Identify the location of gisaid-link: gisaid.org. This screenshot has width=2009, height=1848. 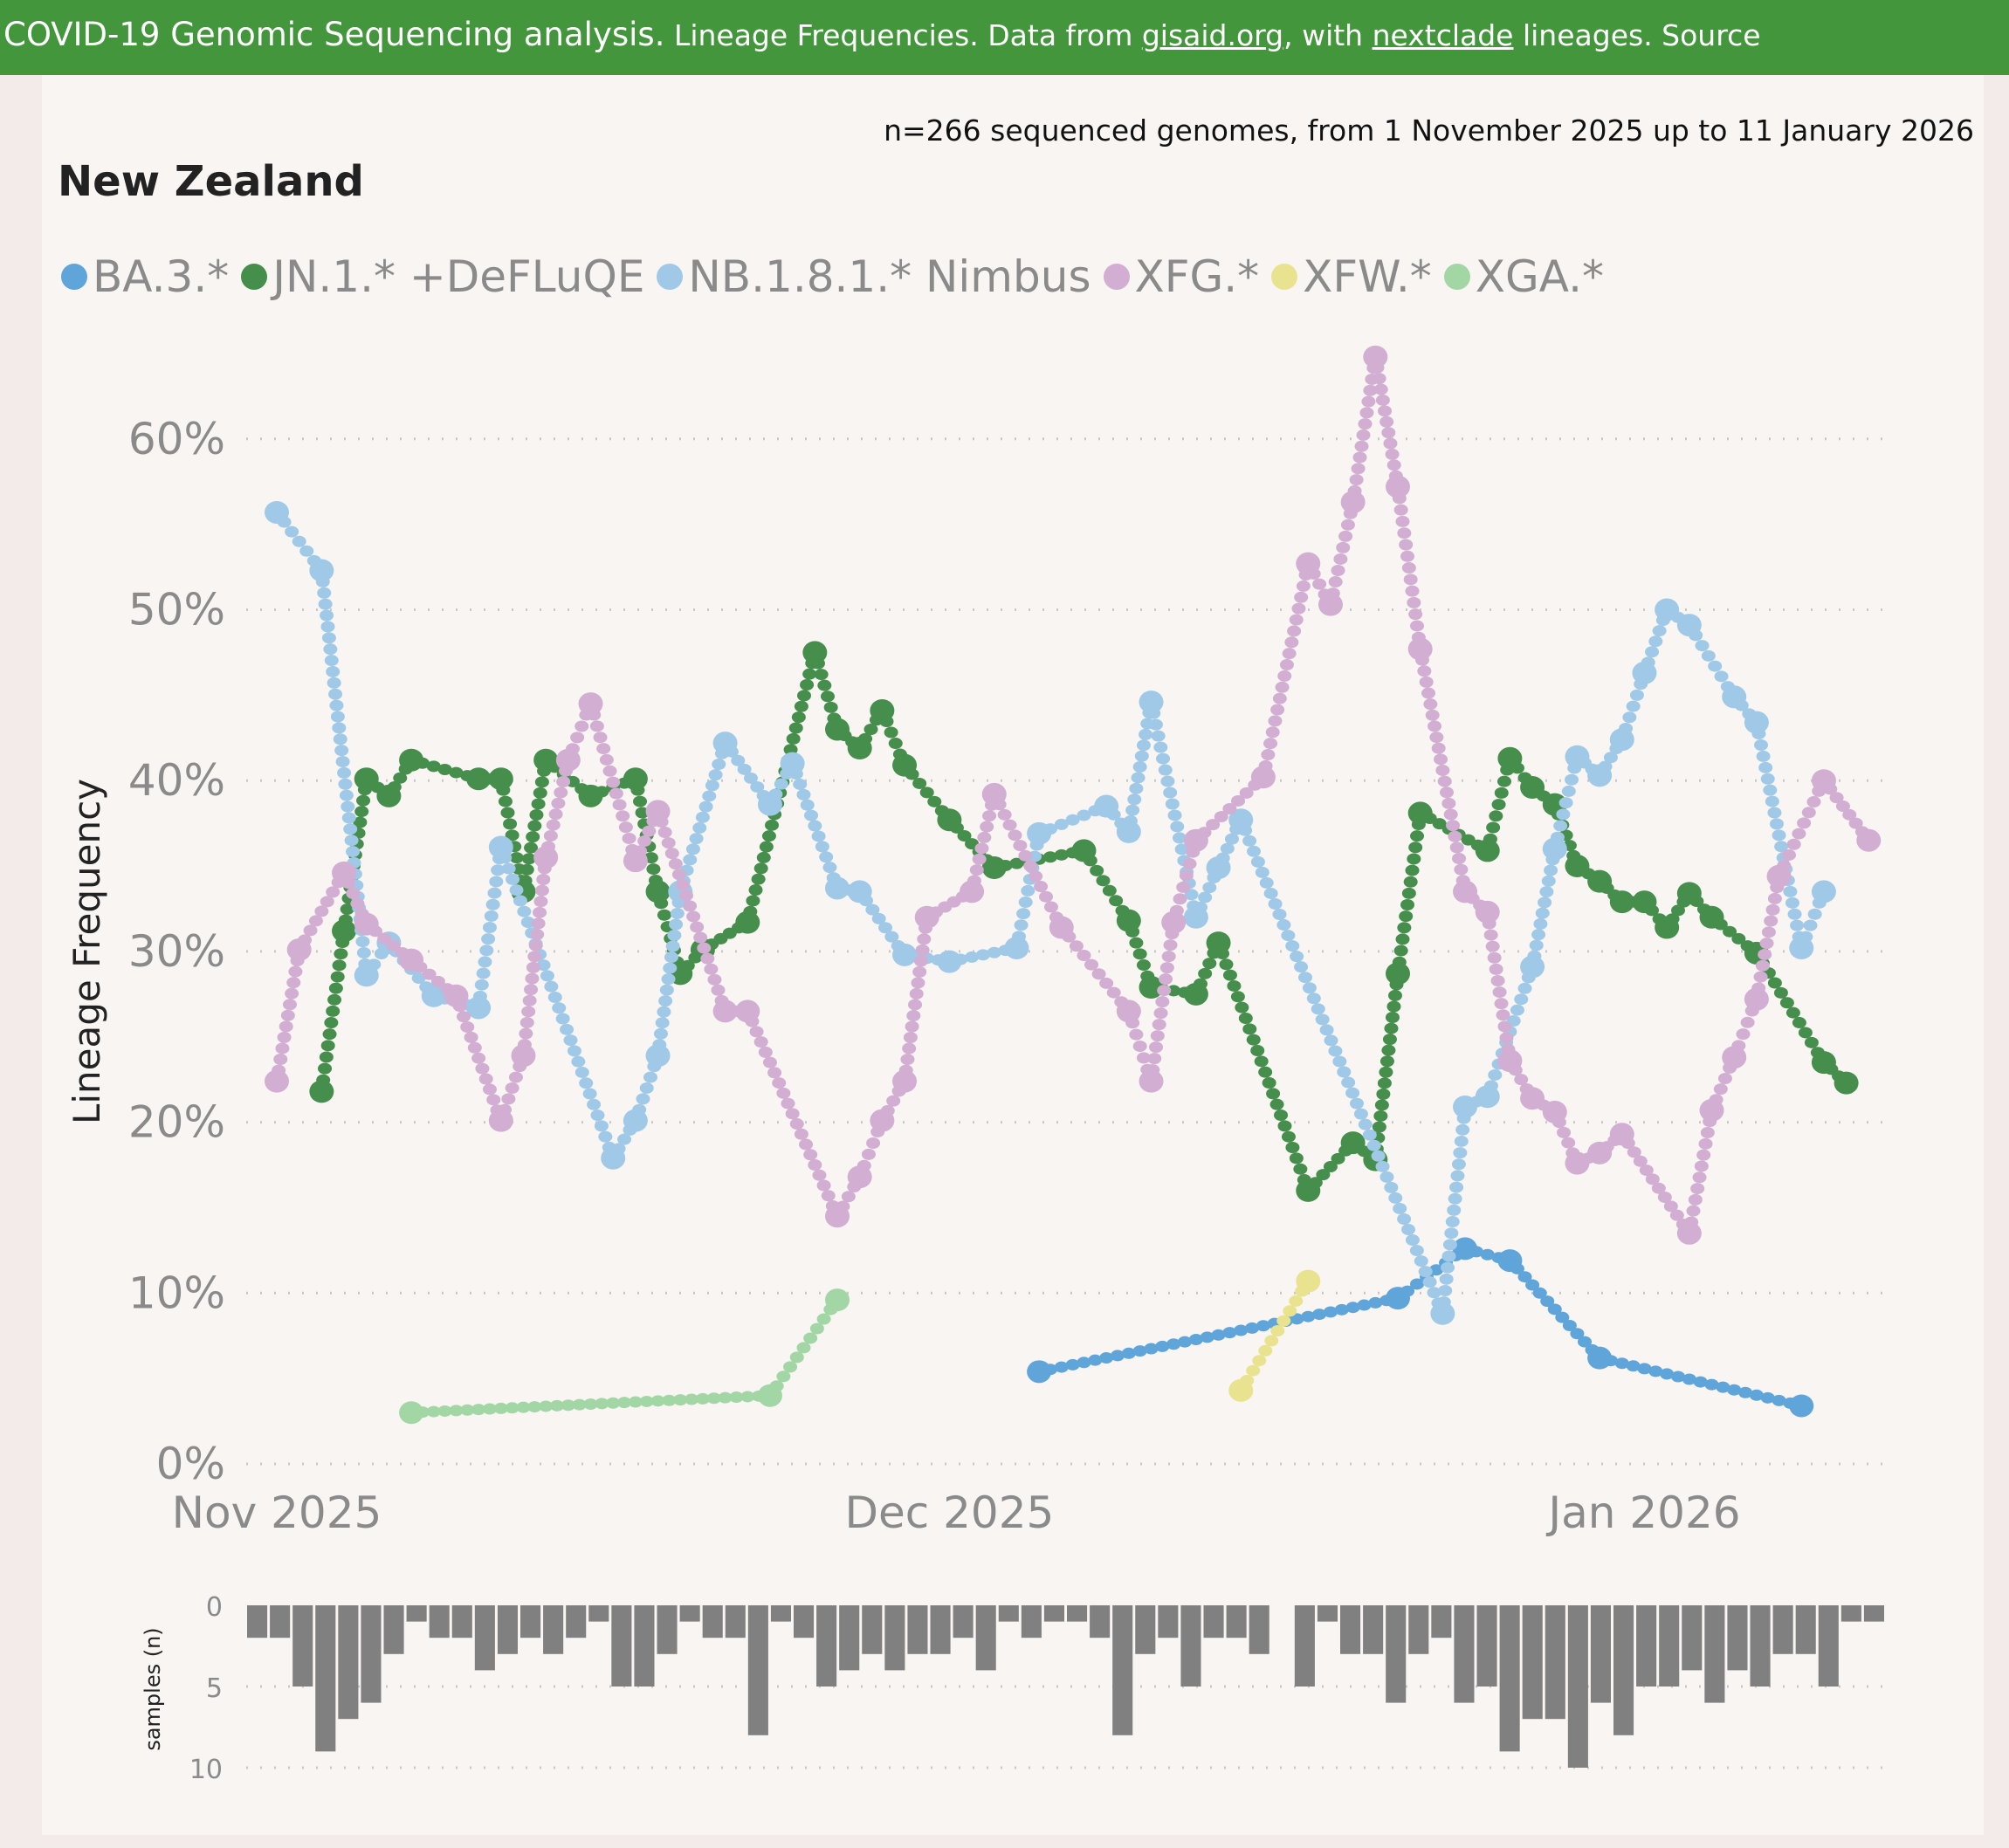
(1212, 35).